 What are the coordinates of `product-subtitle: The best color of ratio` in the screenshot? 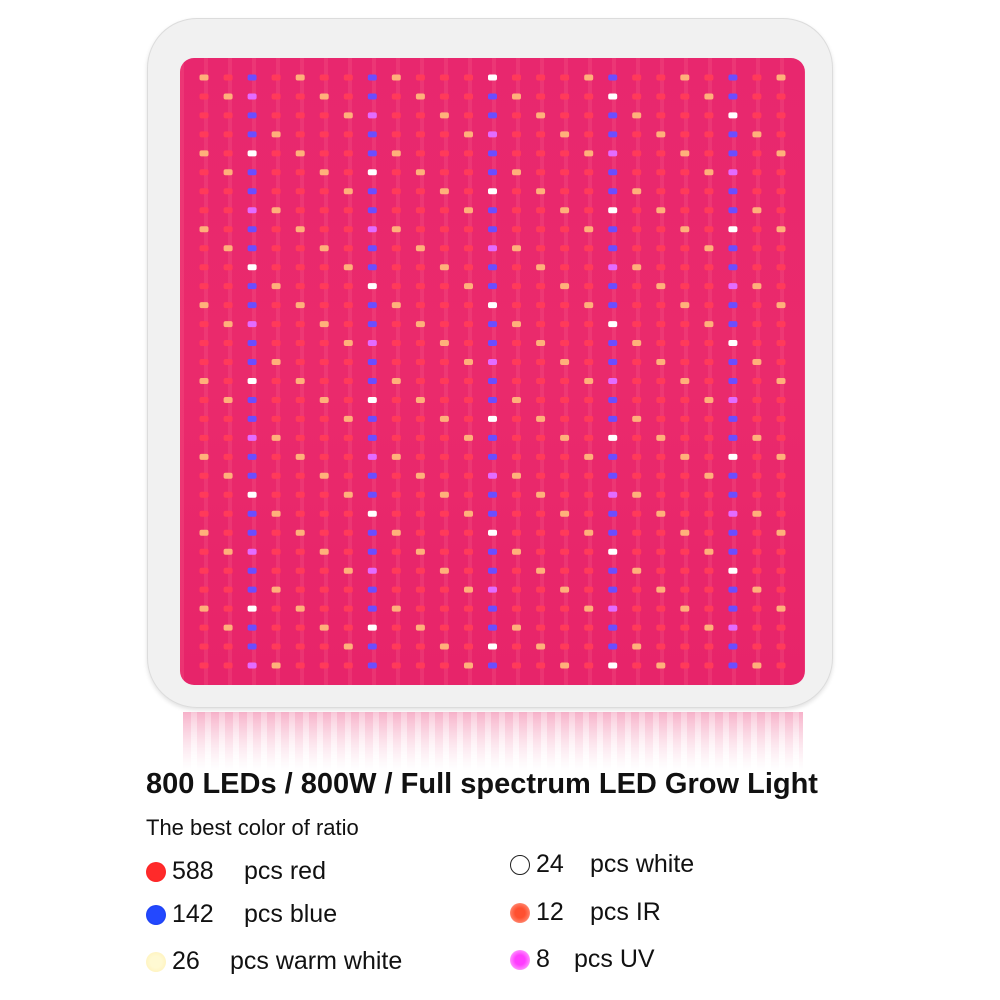 It's located at (252, 827).